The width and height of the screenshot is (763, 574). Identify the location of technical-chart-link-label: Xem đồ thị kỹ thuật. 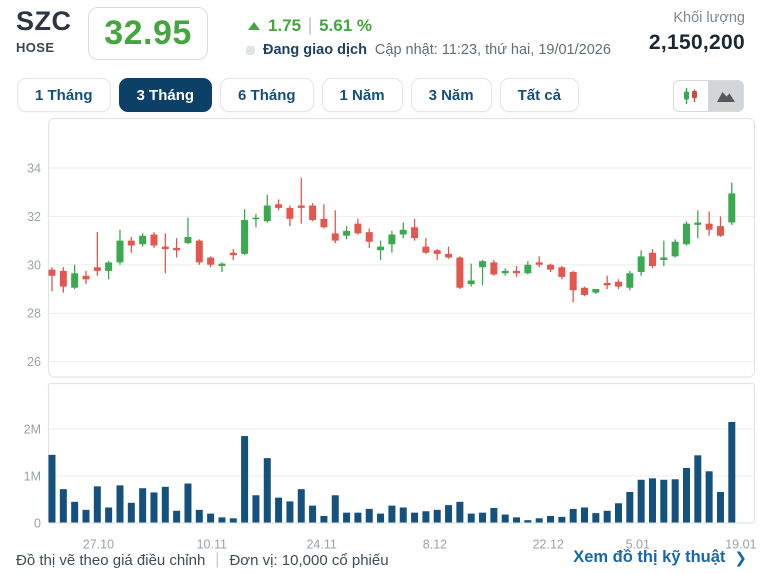
(649, 557).